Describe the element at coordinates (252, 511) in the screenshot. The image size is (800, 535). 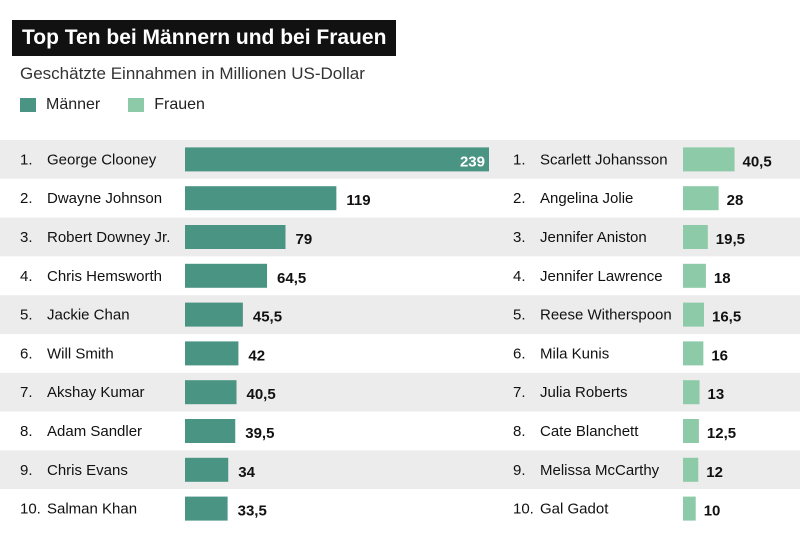
I see `men-value-label: 33,5` at that location.